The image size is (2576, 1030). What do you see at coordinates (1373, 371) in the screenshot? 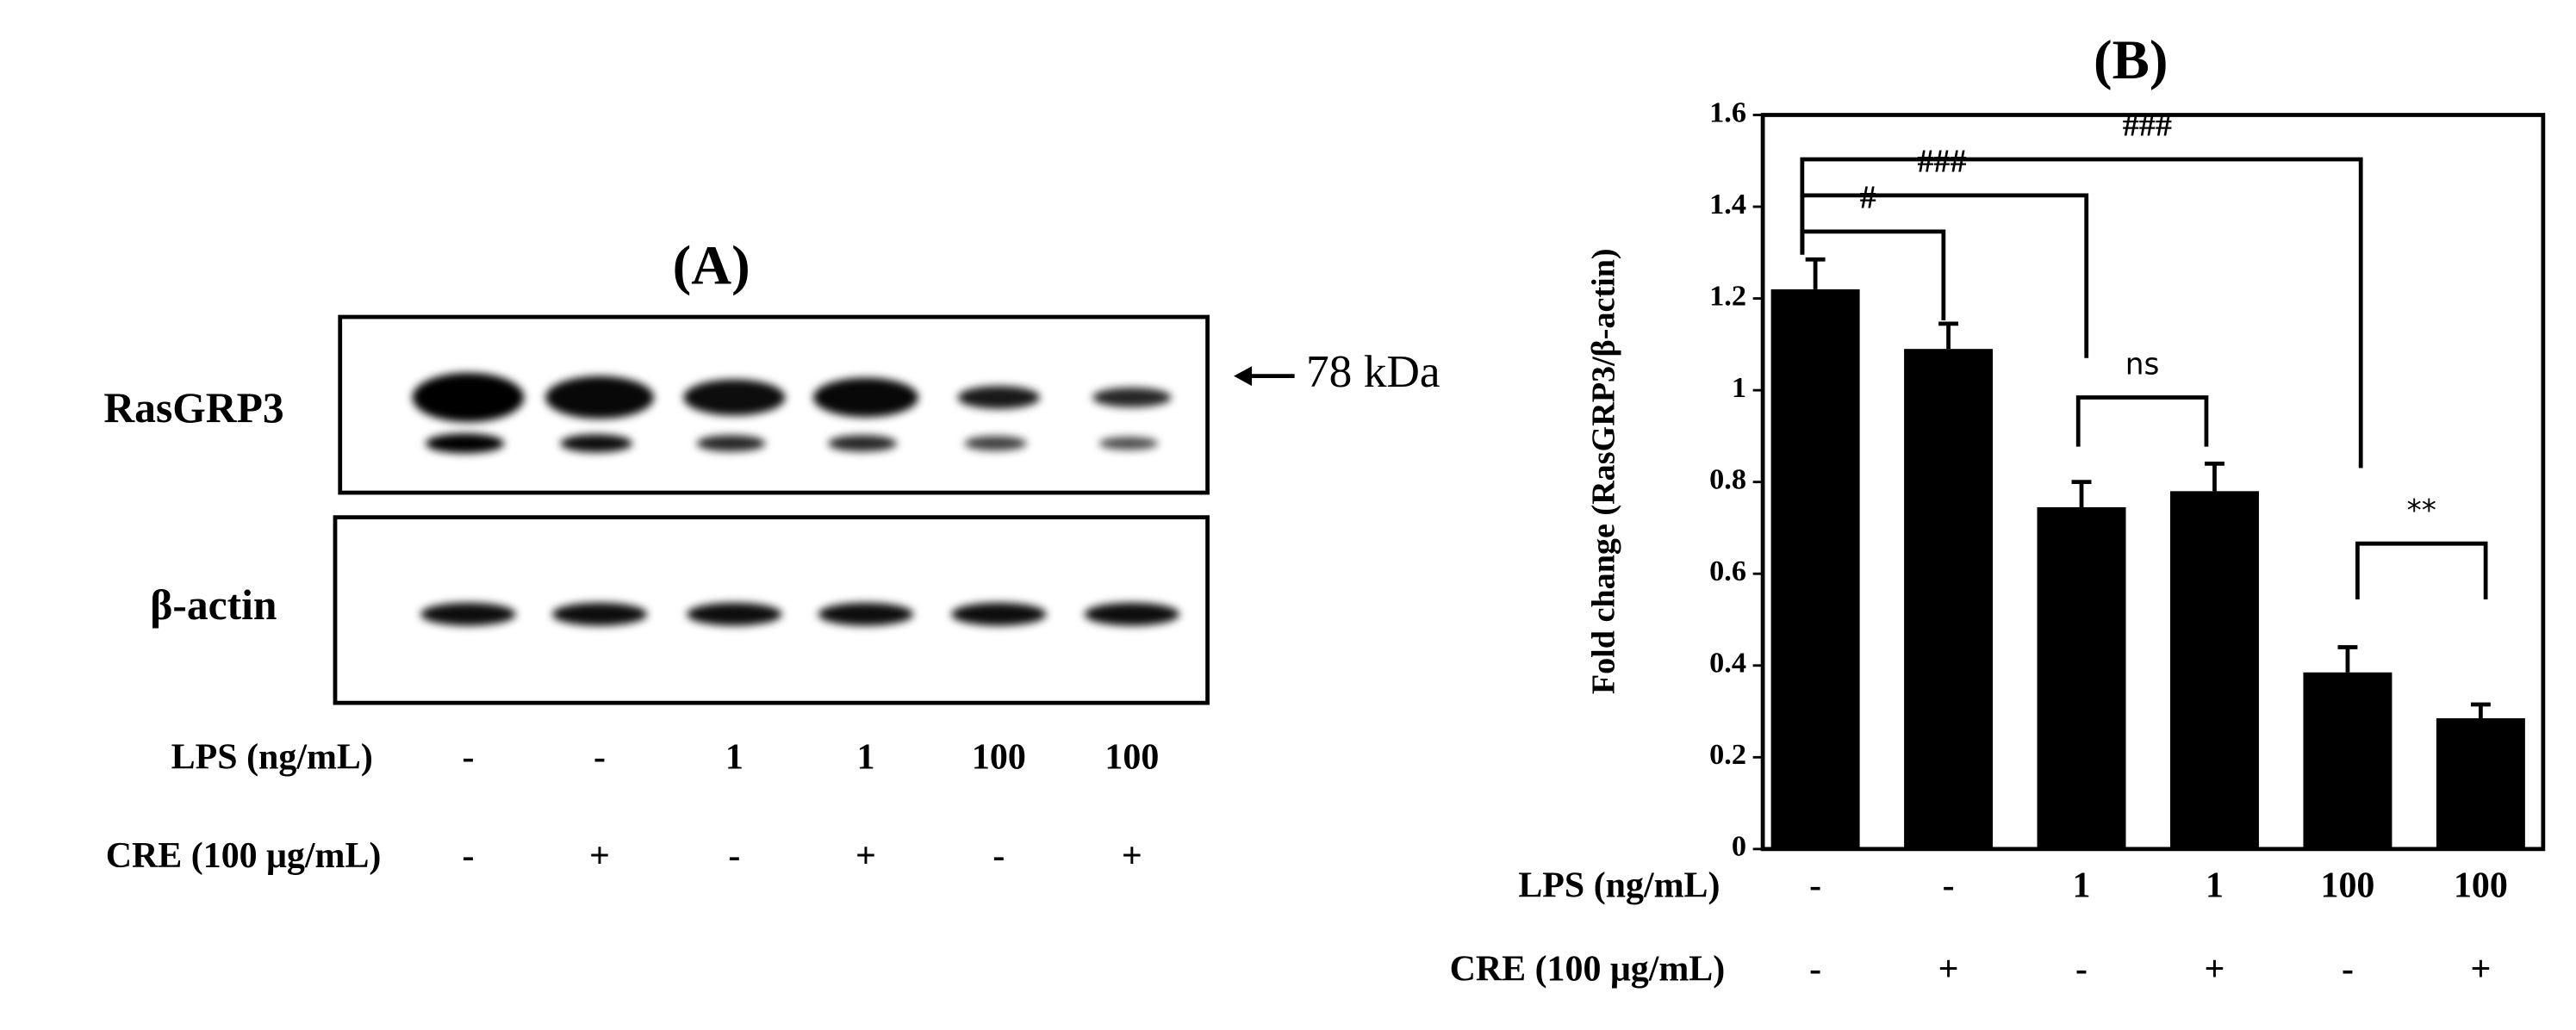
I see `marker-label: 78 kDa` at bounding box center [1373, 371].